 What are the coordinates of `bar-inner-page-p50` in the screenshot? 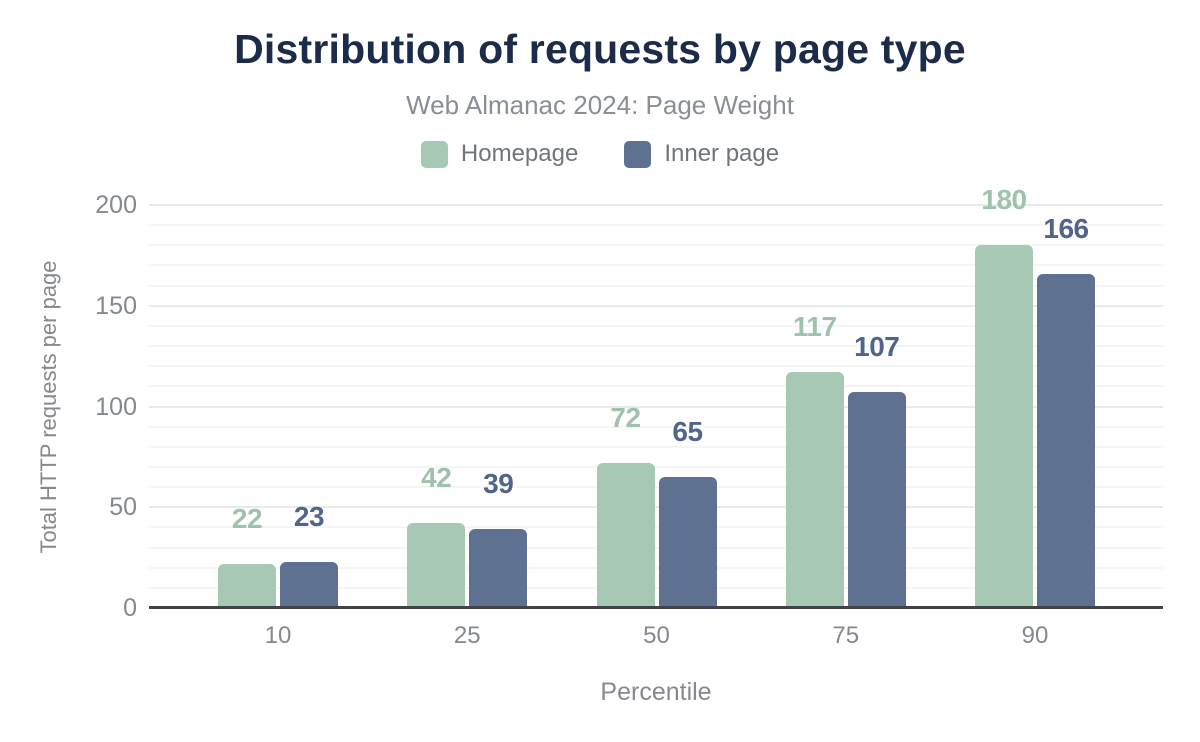 It's located at (687, 542).